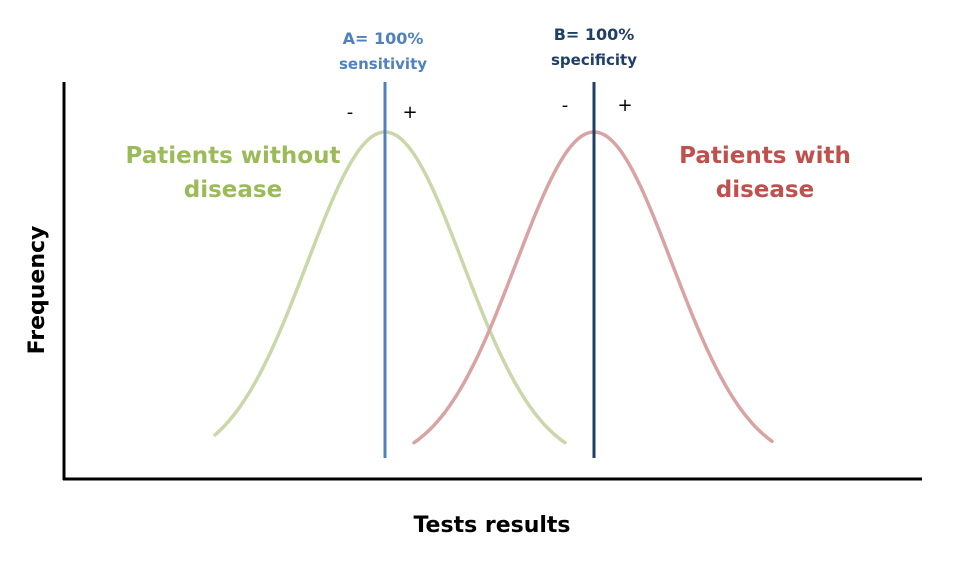 The height and width of the screenshot is (565, 961). Describe the element at coordinates (409, 112) in the screenshot. I see `line-a-plus: +` at that location.